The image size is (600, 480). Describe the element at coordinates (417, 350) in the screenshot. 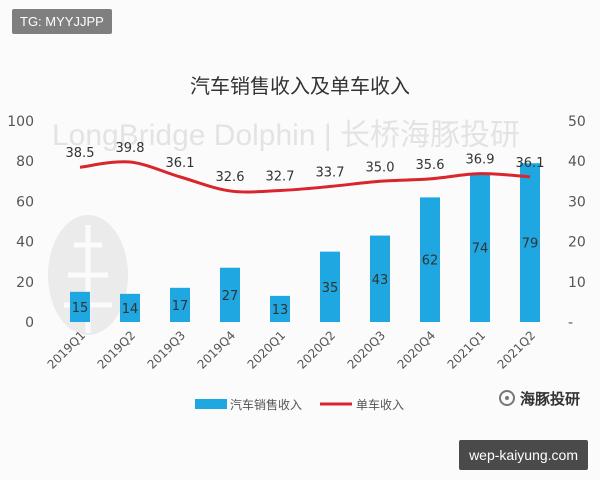

I see `x-tick-label: 2020Q4` at that location.